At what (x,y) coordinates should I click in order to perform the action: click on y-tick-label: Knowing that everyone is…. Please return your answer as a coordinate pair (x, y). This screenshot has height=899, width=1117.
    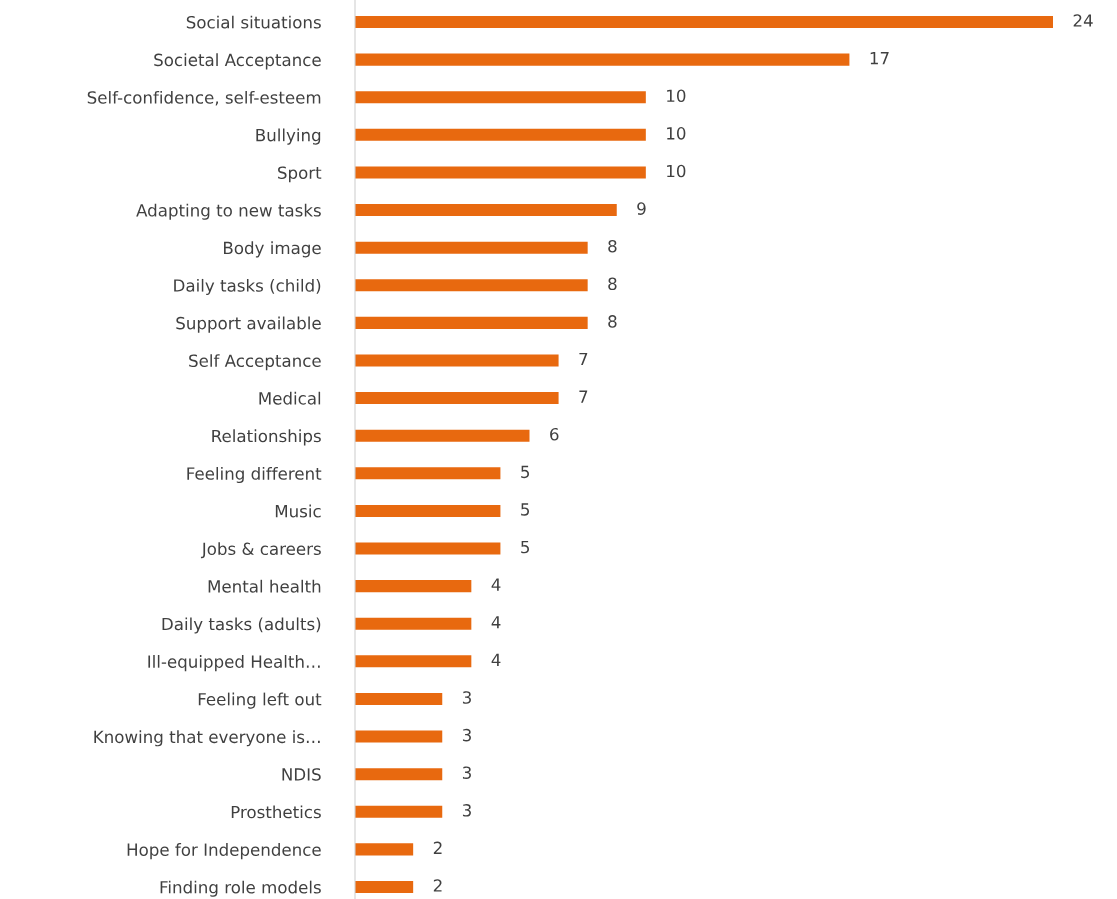
    Looking at the image, I should click on (207, 738).